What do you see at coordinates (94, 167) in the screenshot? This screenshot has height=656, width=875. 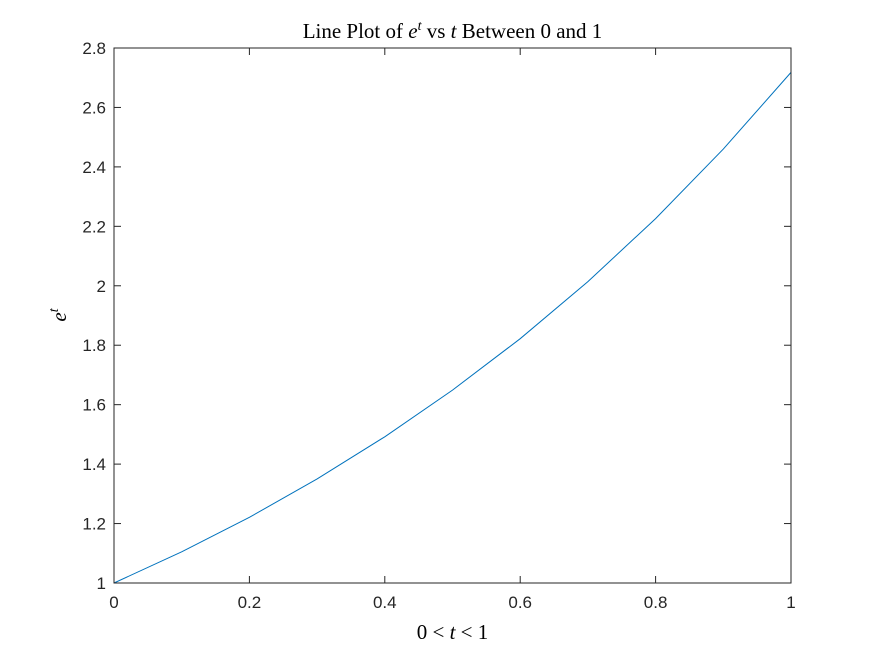 I see `y-tick-label: 2.4` at bounding box center [94, 167].